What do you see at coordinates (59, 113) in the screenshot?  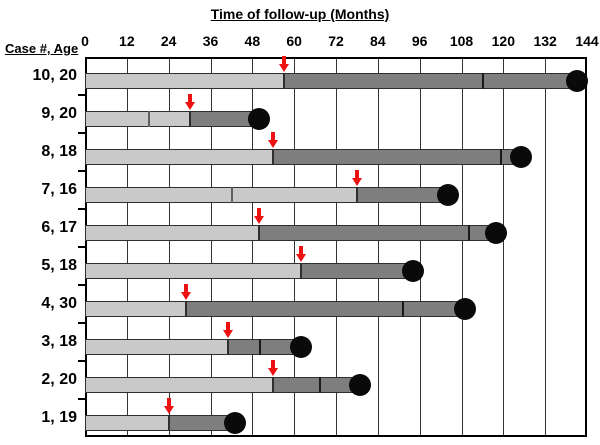 I see `row-label: 9, 20` at bounding box center [59, 113].